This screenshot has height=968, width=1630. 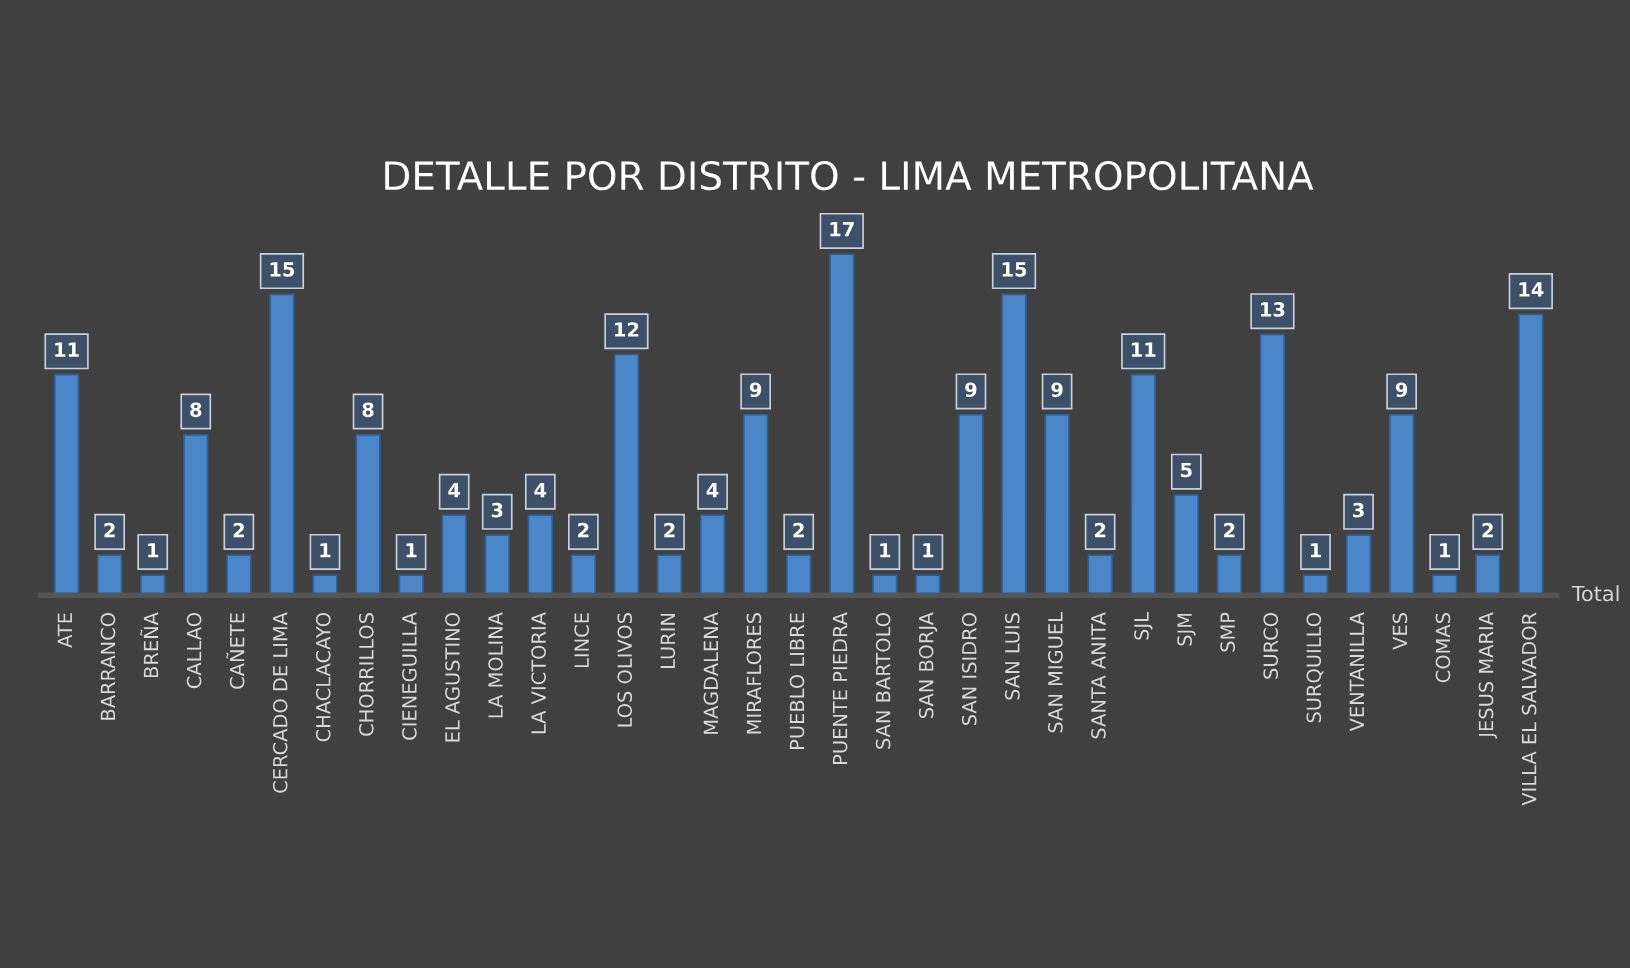 I want to click on series-label: Total, so click(x=1595, y=593).